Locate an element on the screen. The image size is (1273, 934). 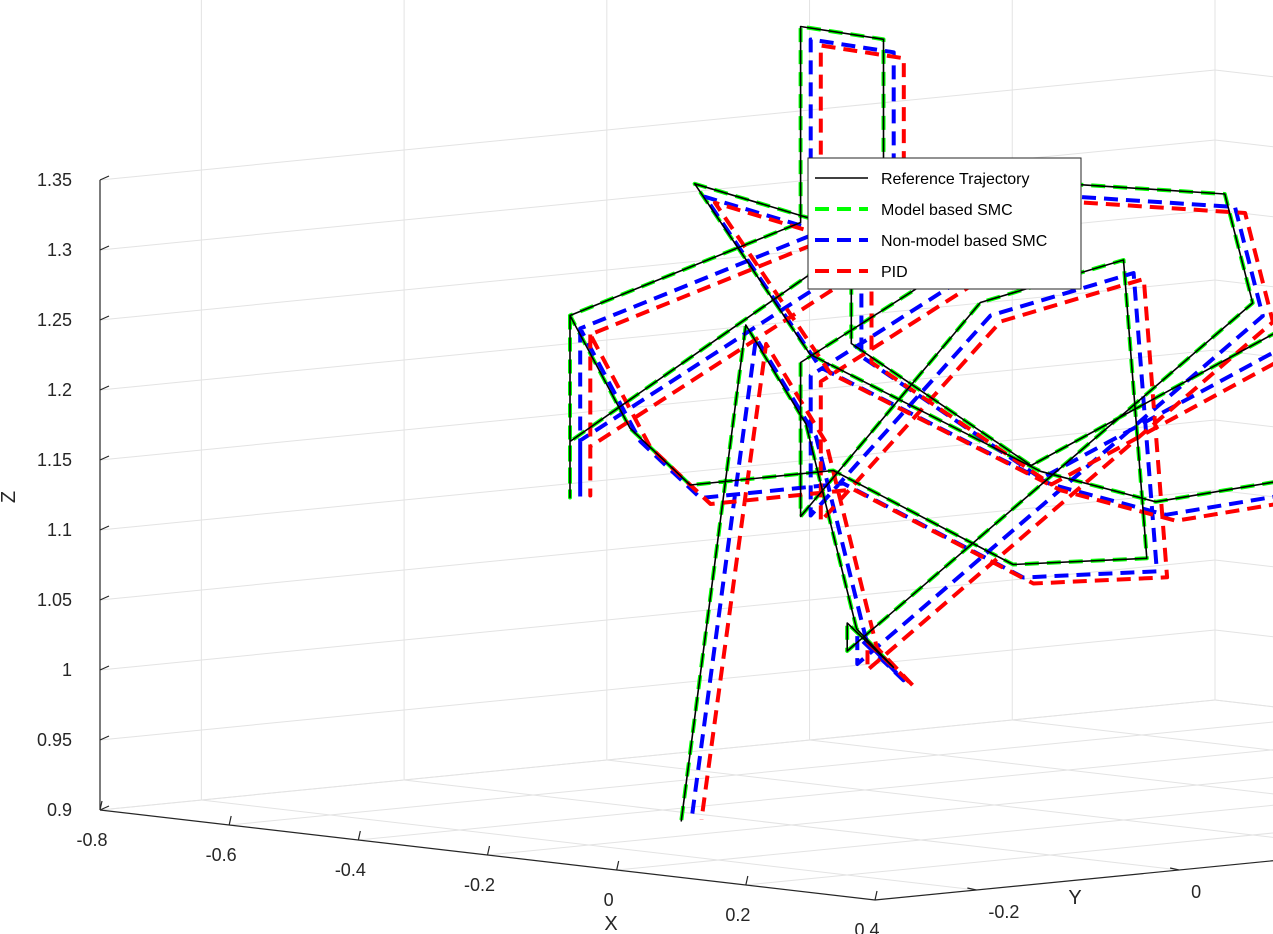
z-tick-label: 0.9 is located at coordinates (59, 810).